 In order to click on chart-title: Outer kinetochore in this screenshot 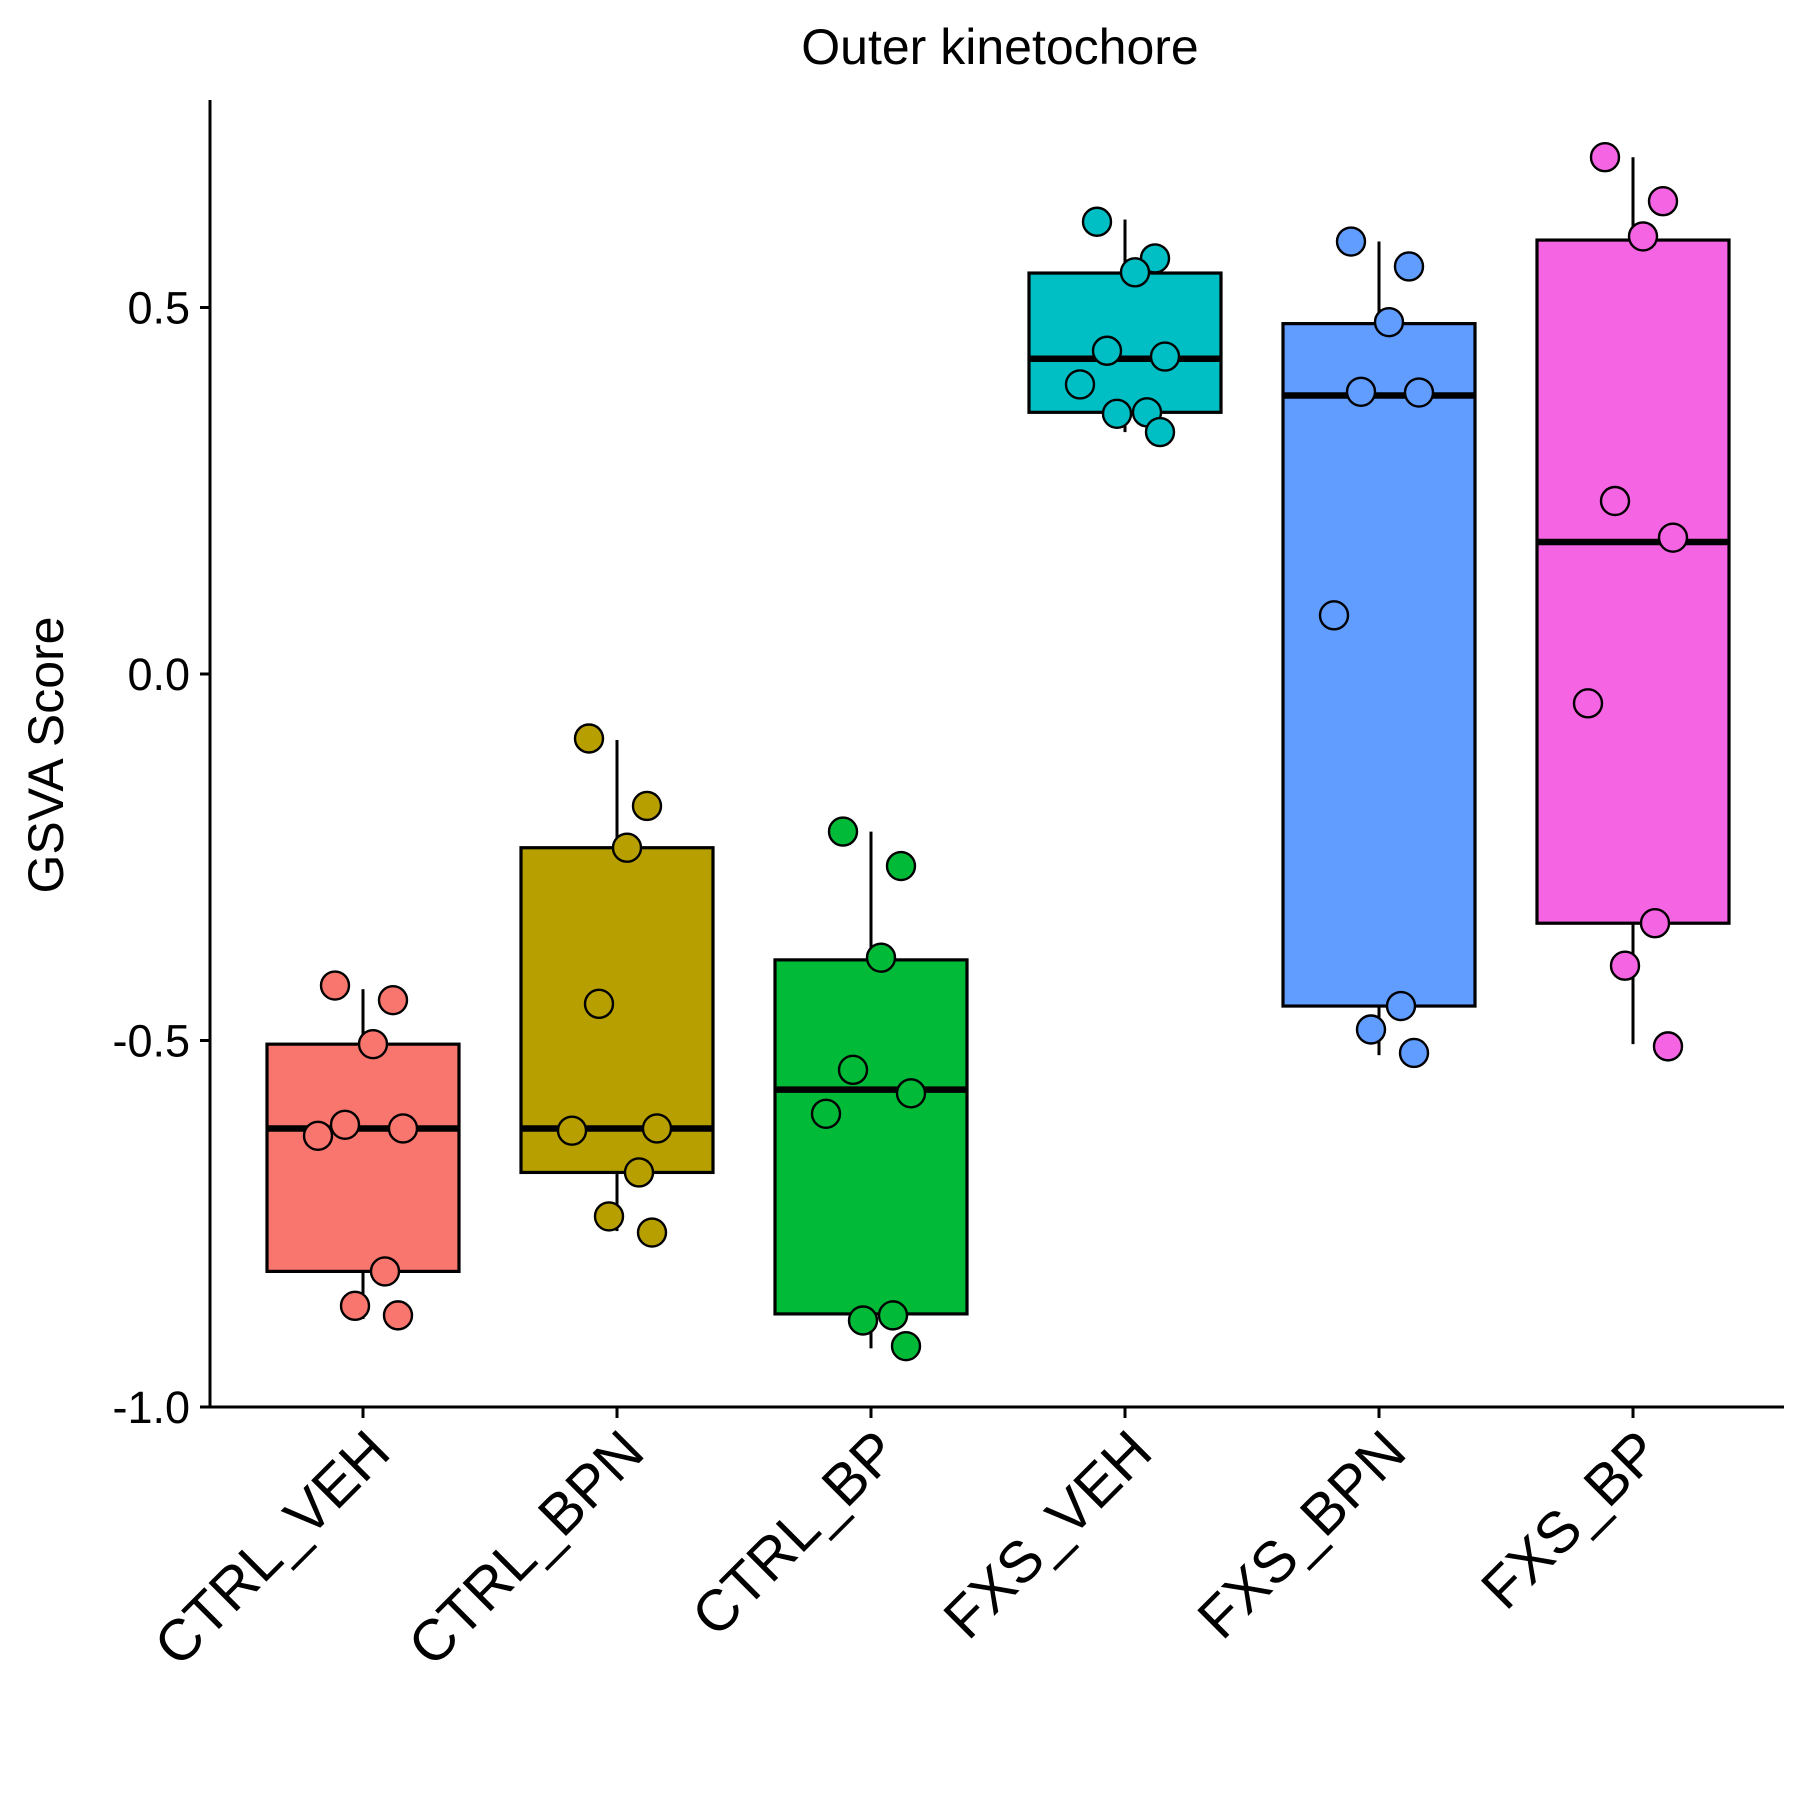, I will do `click(999, 47)`.